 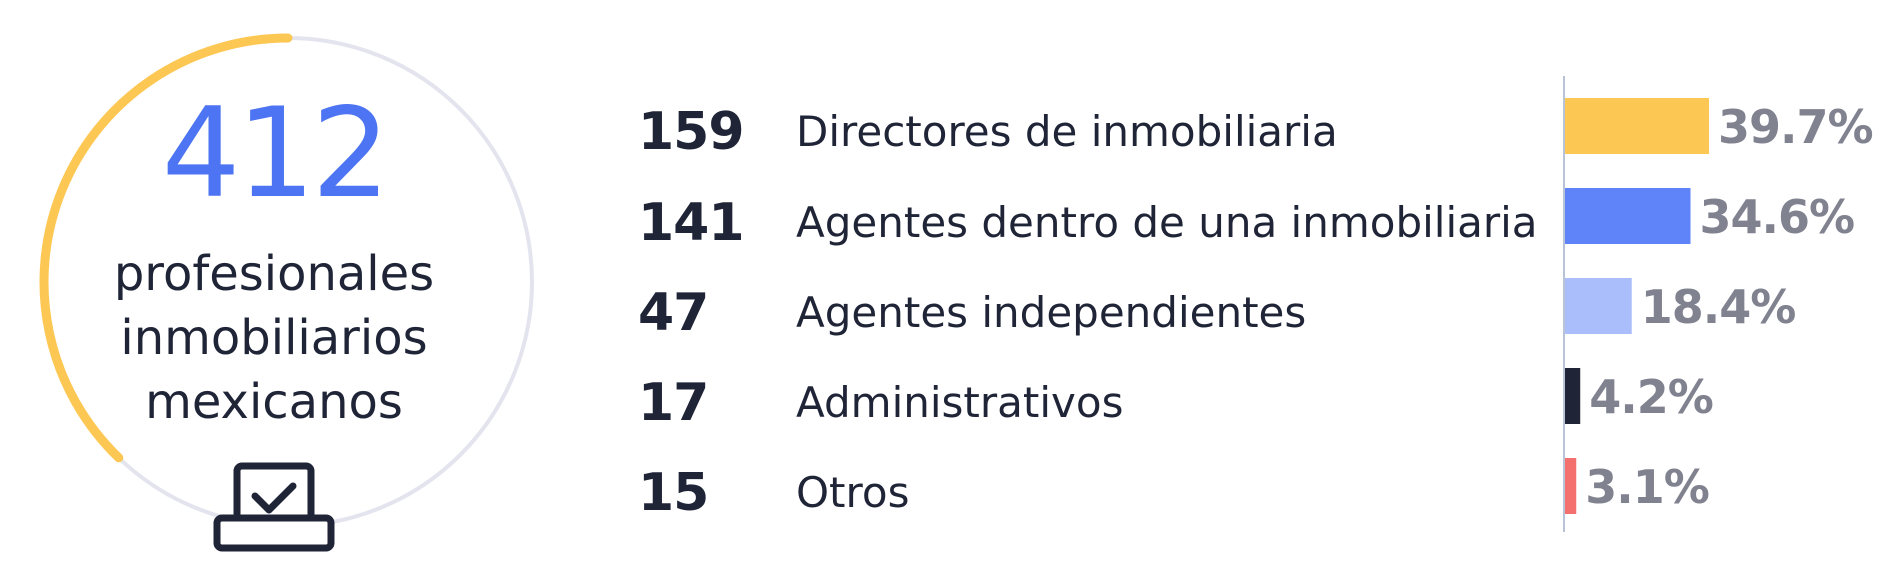 What do you see at coordinates (1573, 396) in the screenshot?
I see `bar-administrativos` at bounding box center [1573, 396].